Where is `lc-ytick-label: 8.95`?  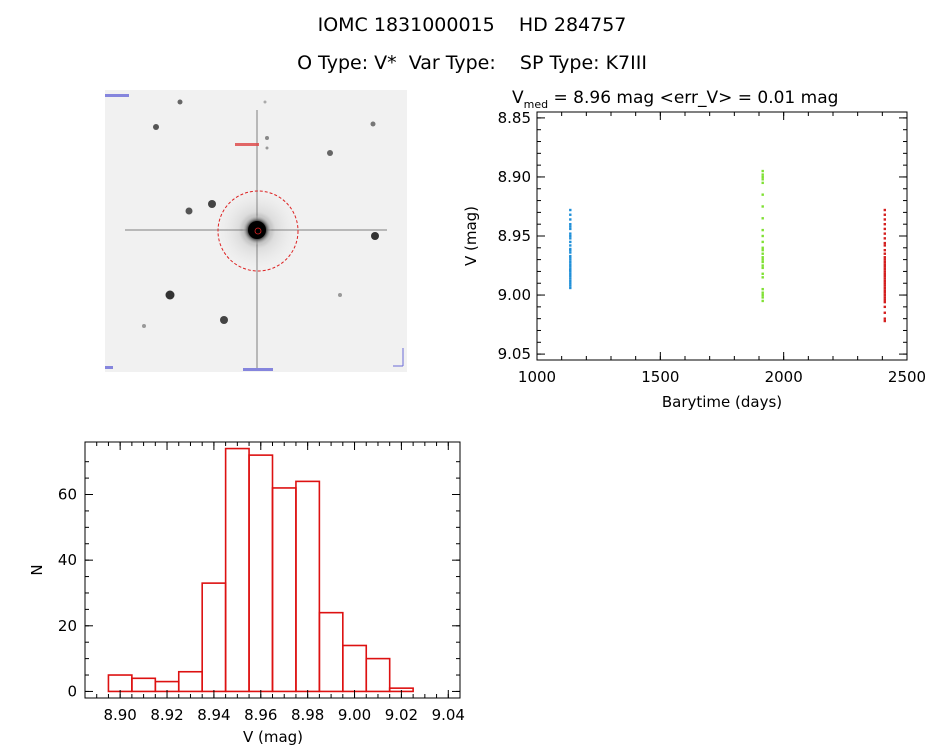
lc-ytick-label: 8.95 is located at coordinates (514, 236).